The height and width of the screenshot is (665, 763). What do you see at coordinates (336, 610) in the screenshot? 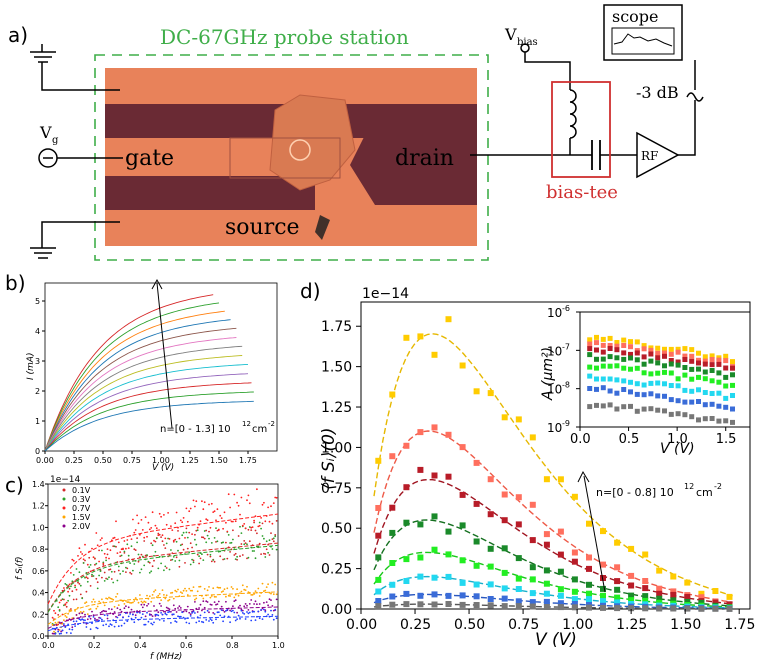
I see `panel-d-ytick-label: 0.00` at bounding box center [336, 610].